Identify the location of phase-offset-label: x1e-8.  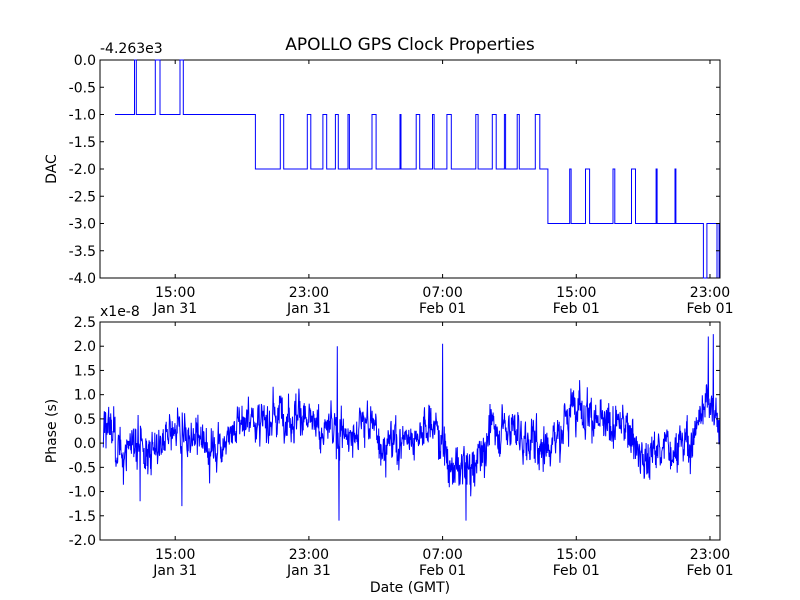
(120, 312).